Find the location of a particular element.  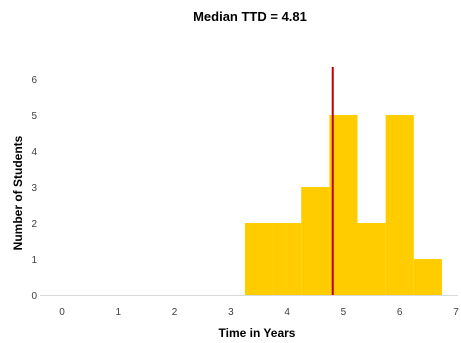

x-tick-label-6: 6 is located at coordinates (400, 312).